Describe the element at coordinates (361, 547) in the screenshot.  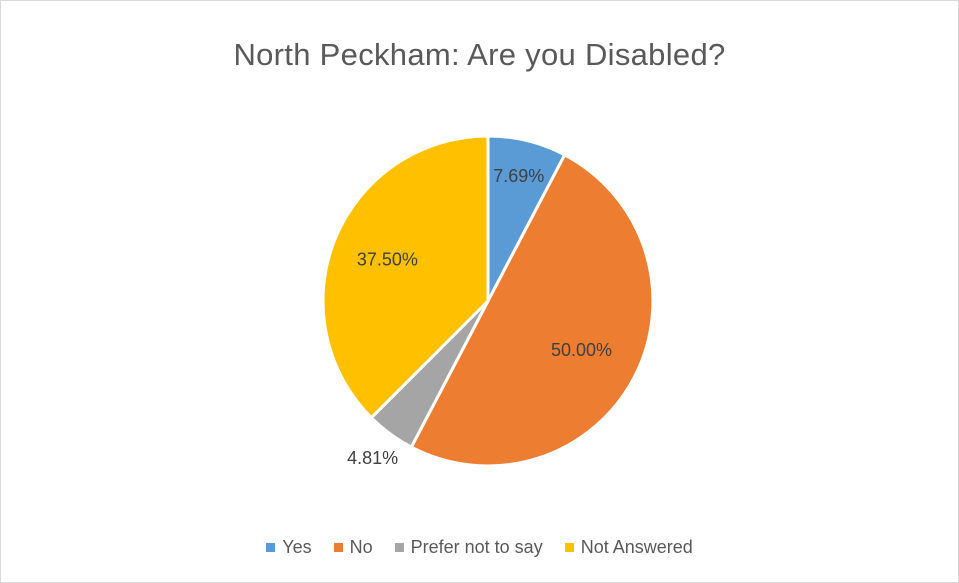
I see `legend-label-no: No` at that location.